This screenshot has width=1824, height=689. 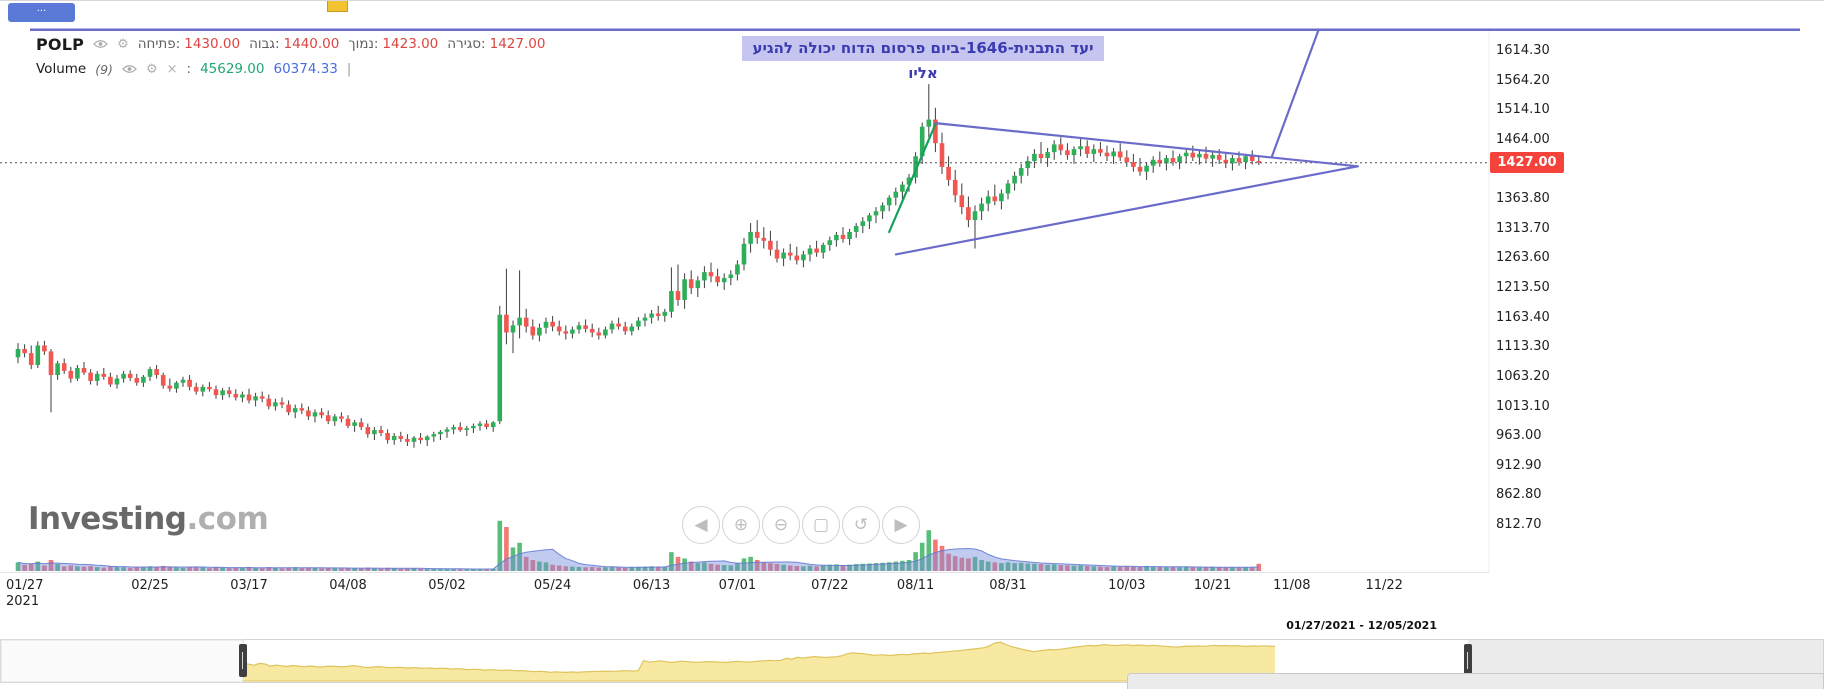 What do you see at coordinates (61, 69) in the screenshot?
I see `volume-indicator-label: Volume` at bounding box center [61, 69].